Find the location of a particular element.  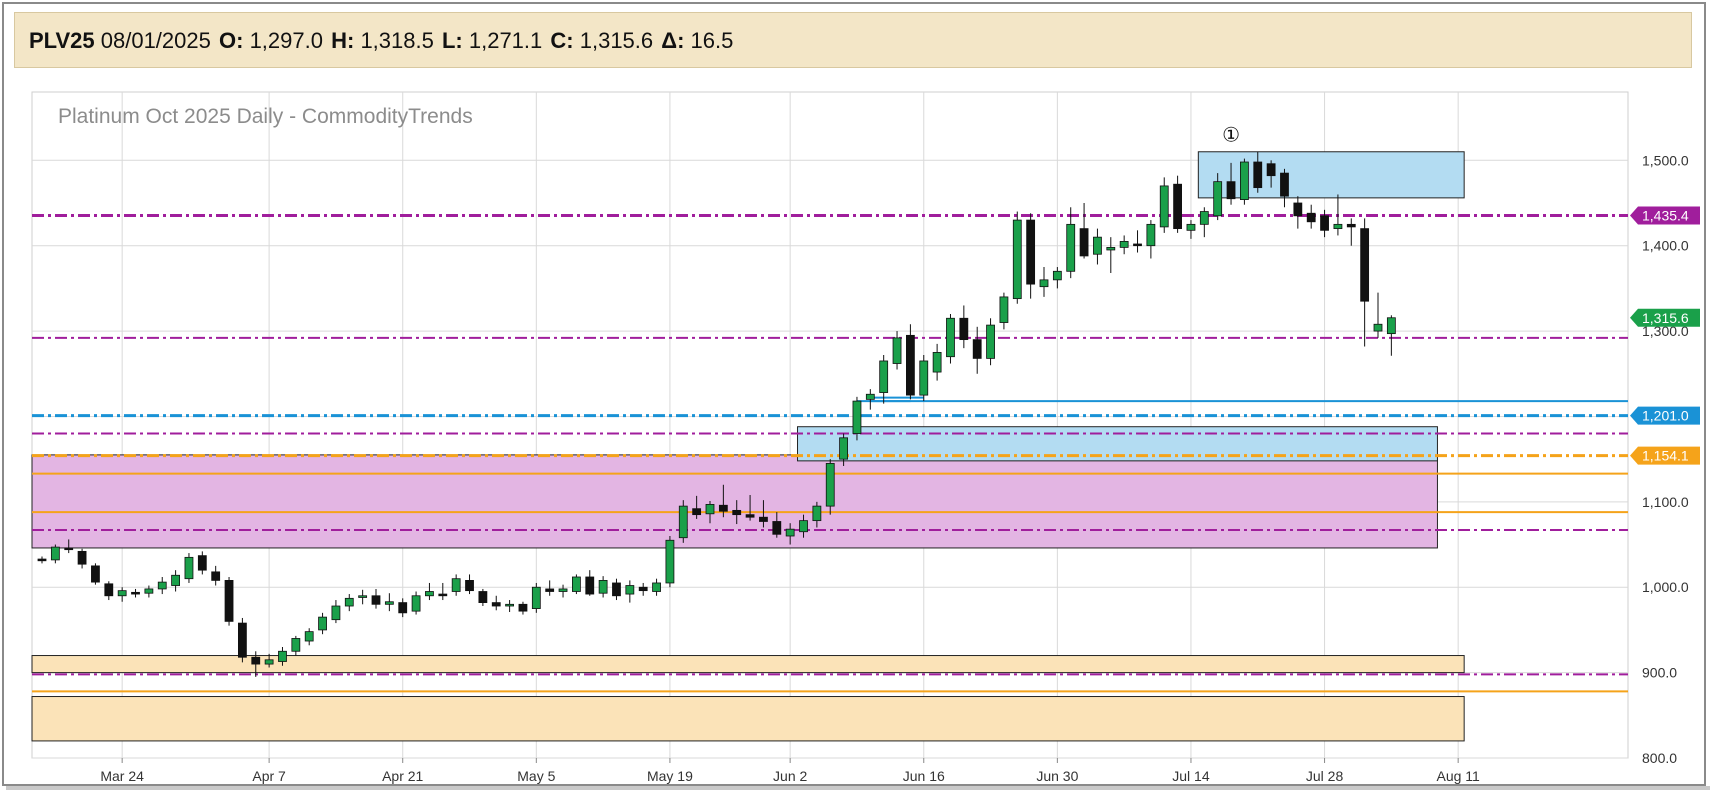

x-tick-label: Apr 21 is located at coordinates (402, 776).